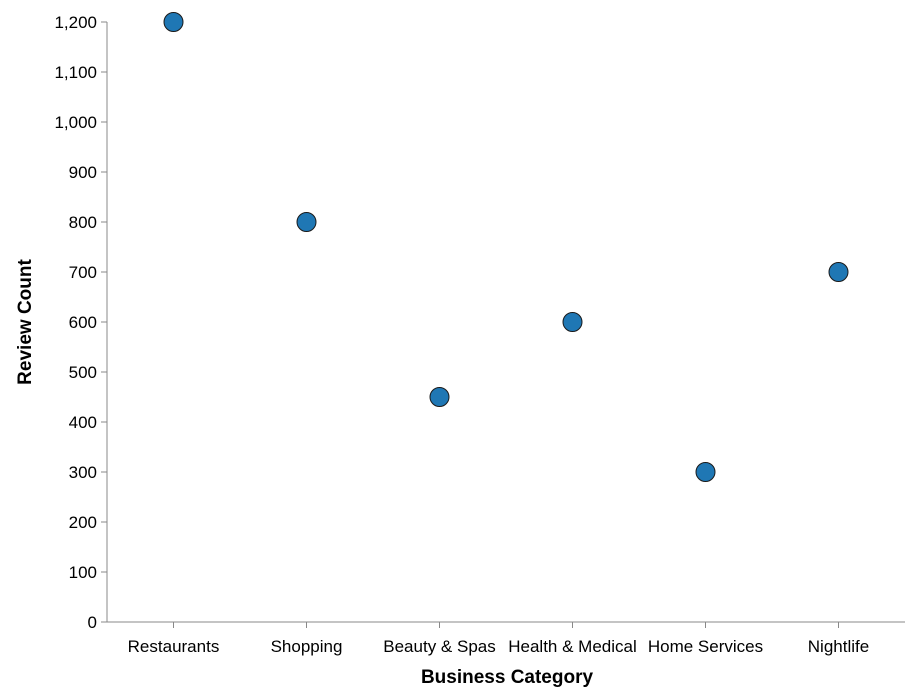  Describe the element at coordinates (439, 646) in the screenshot. I see `x-tick-label: Beauty & Spas` at that location.